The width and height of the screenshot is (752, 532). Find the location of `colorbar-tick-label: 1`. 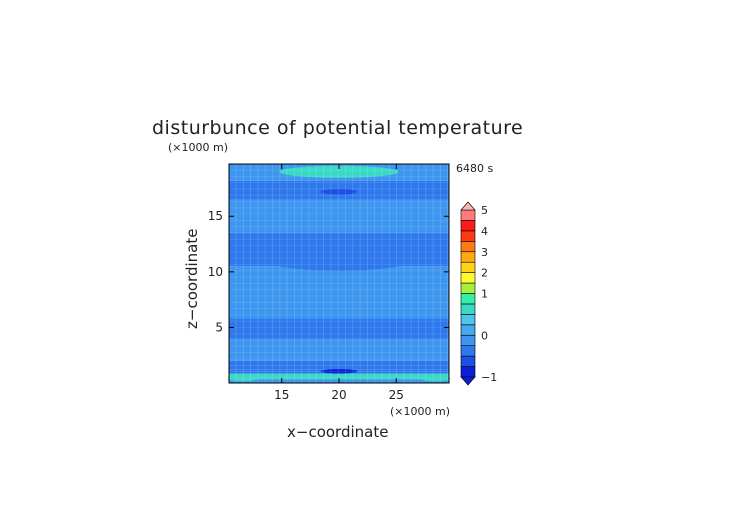

colorbar-tick-label: 1 is located at coordinates (484, 294).